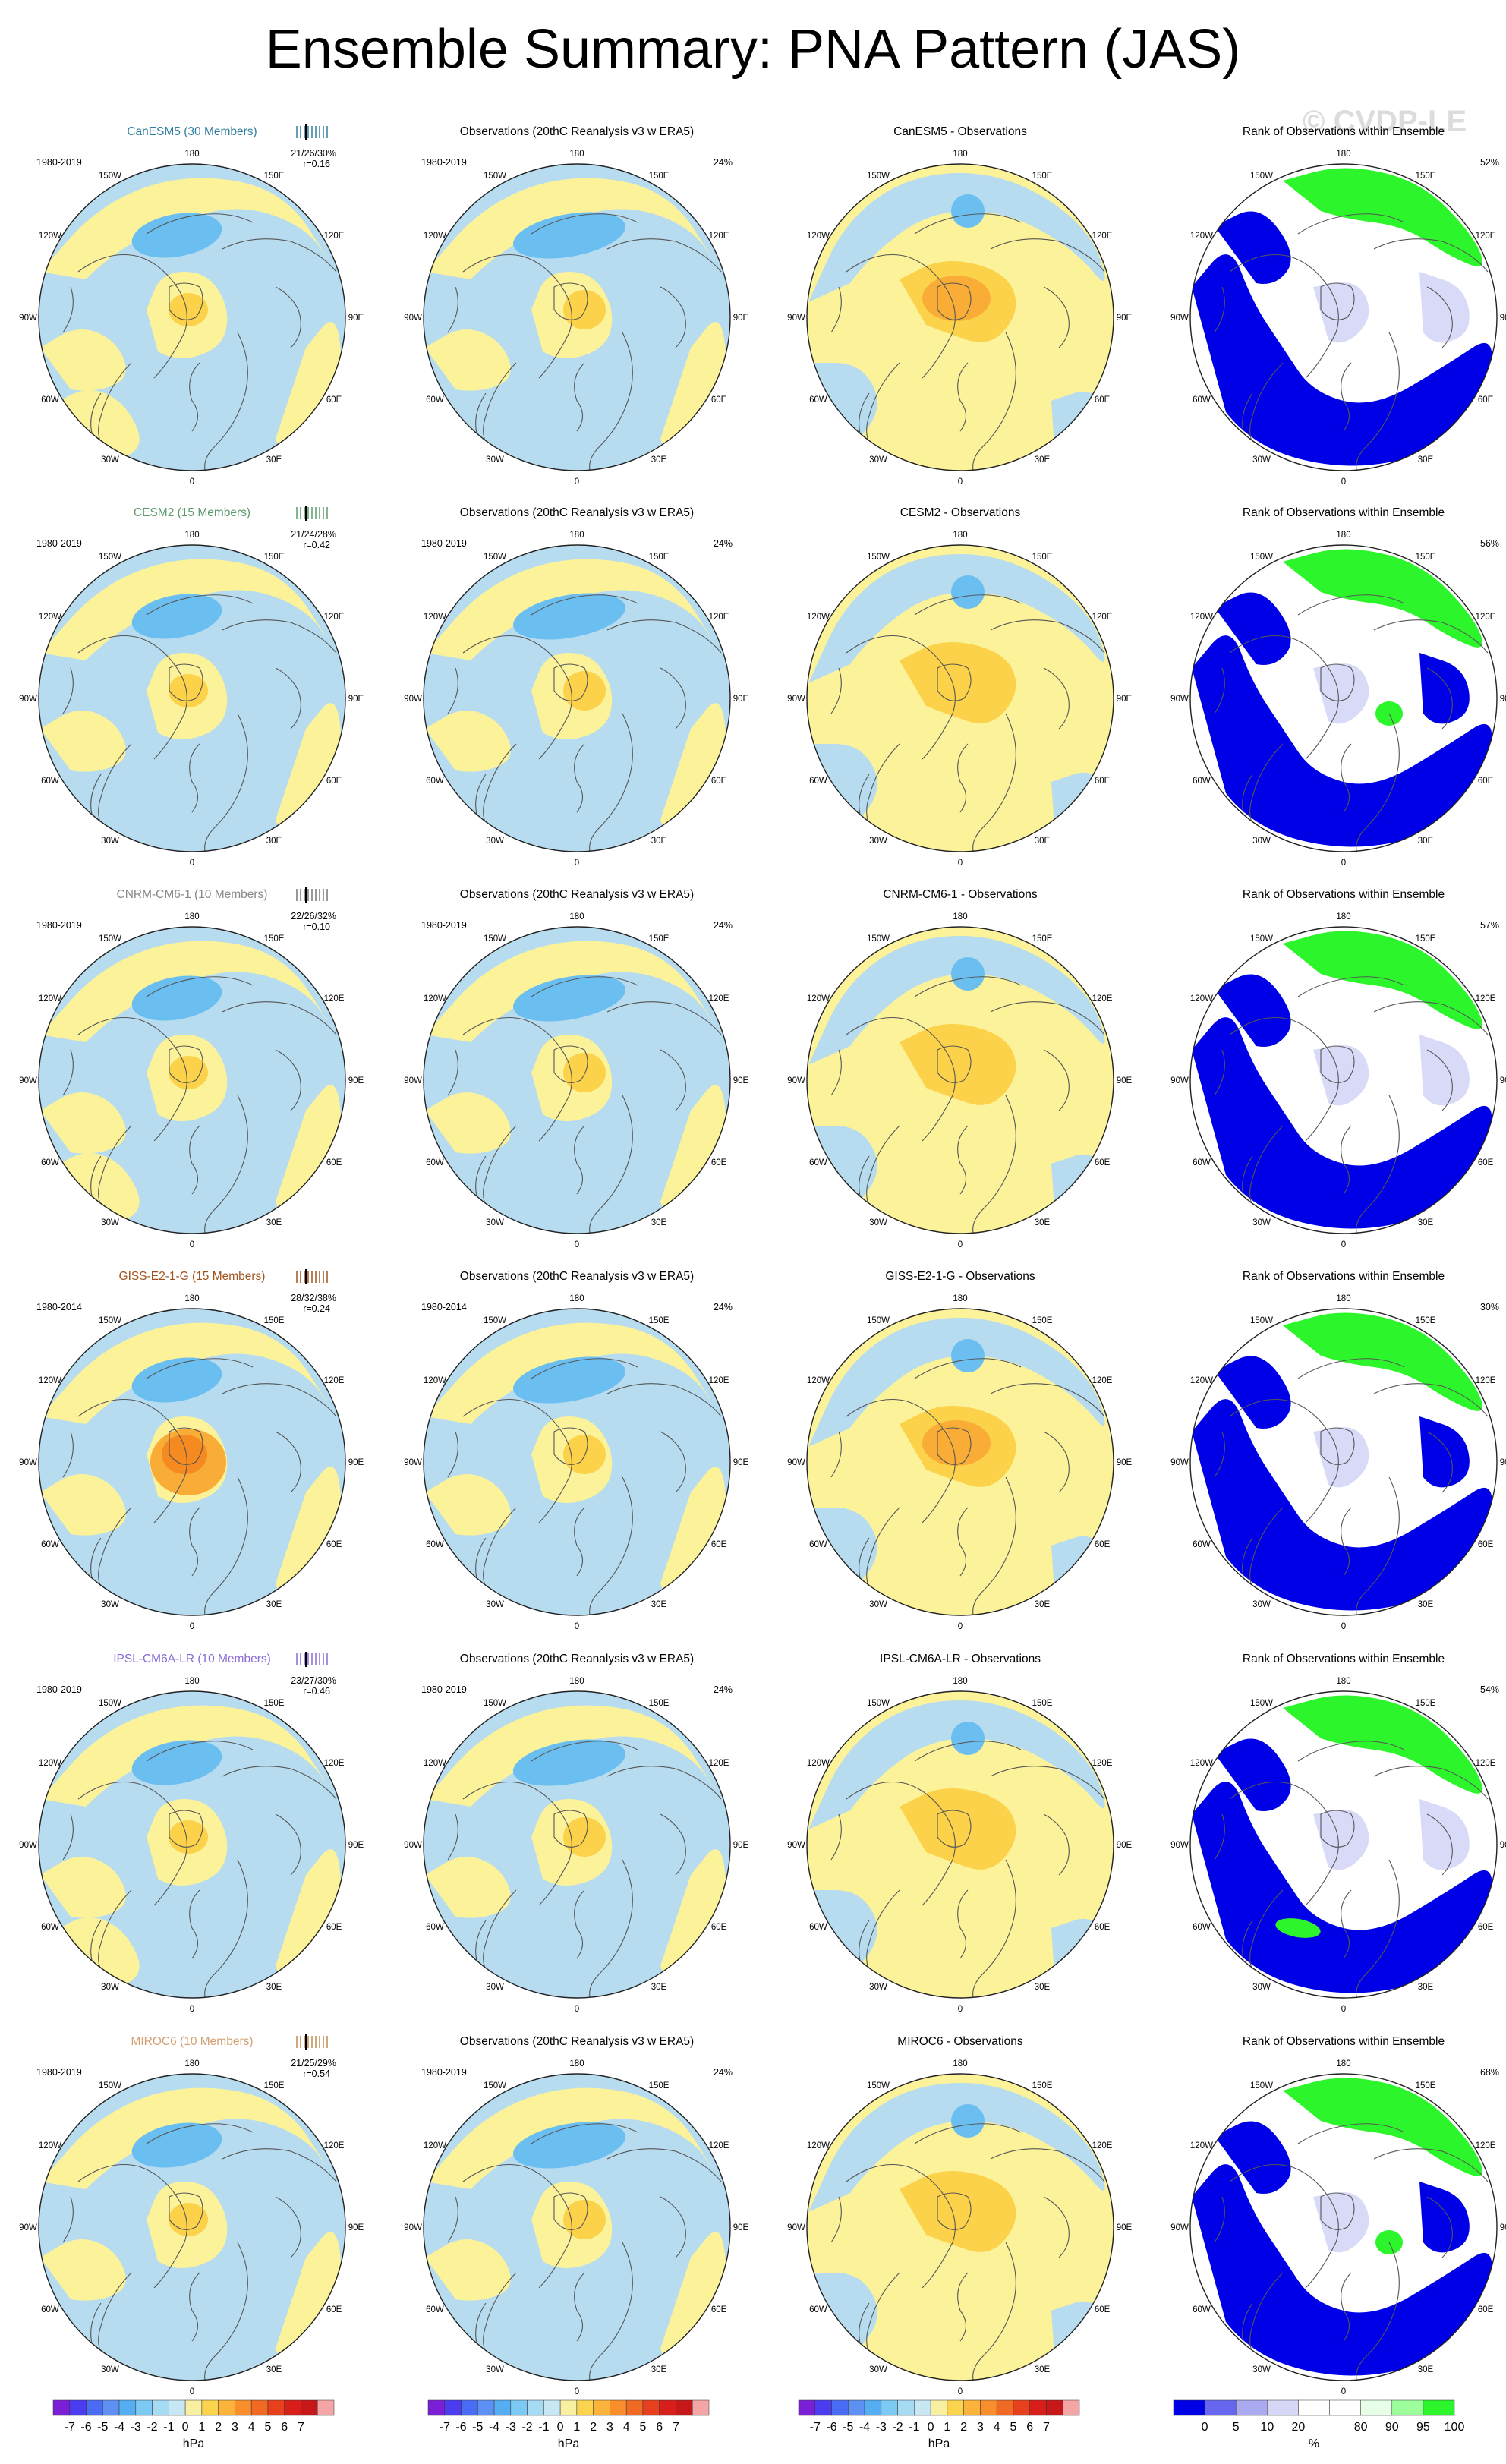  Describe the element at coordinates (284, 2427) in the screenshot. I see `colorbar-label: 6` at that location.